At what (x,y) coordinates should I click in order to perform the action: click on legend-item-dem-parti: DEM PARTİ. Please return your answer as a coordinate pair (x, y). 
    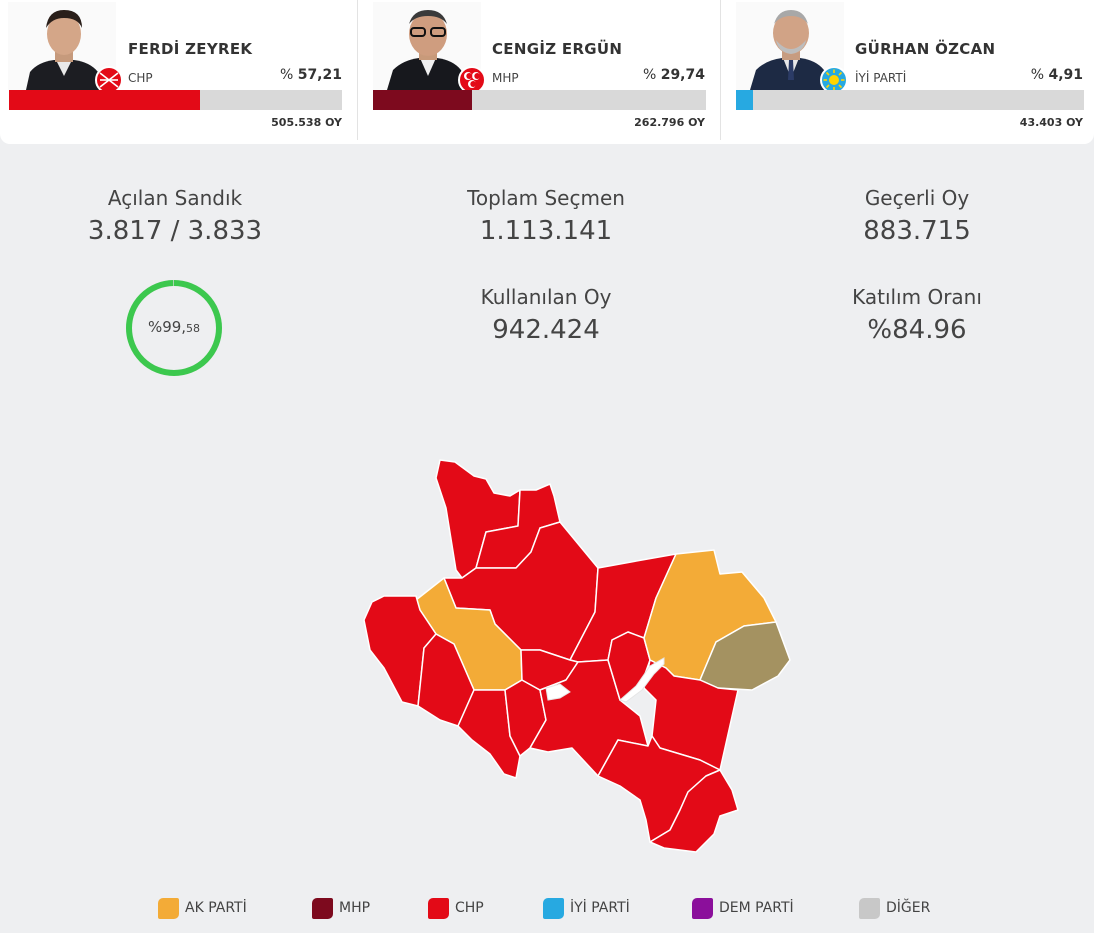
    Looking at the image, I should click on (743, 908).